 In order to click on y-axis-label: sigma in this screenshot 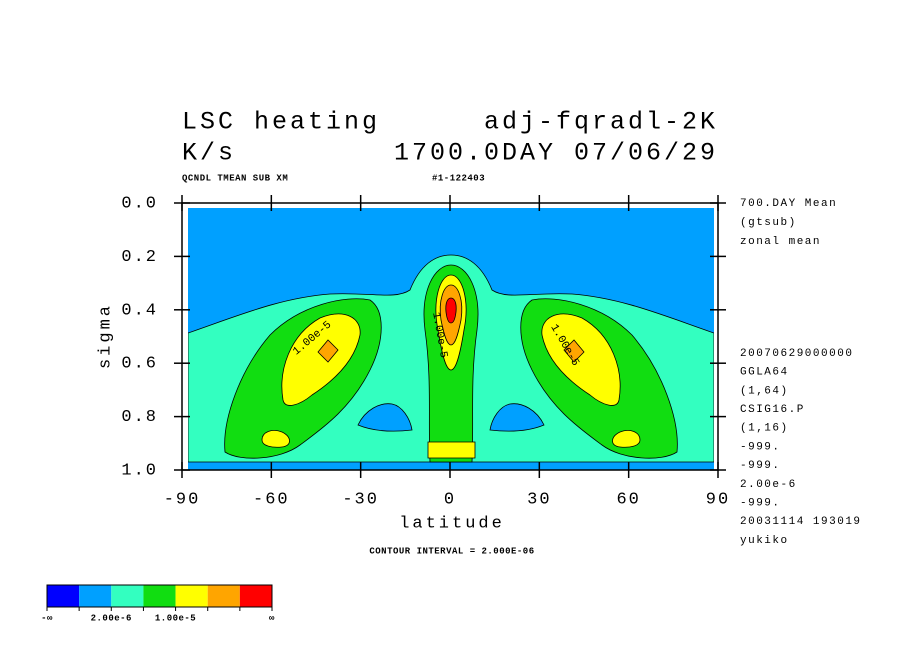, I will do `click(105, 336)`.